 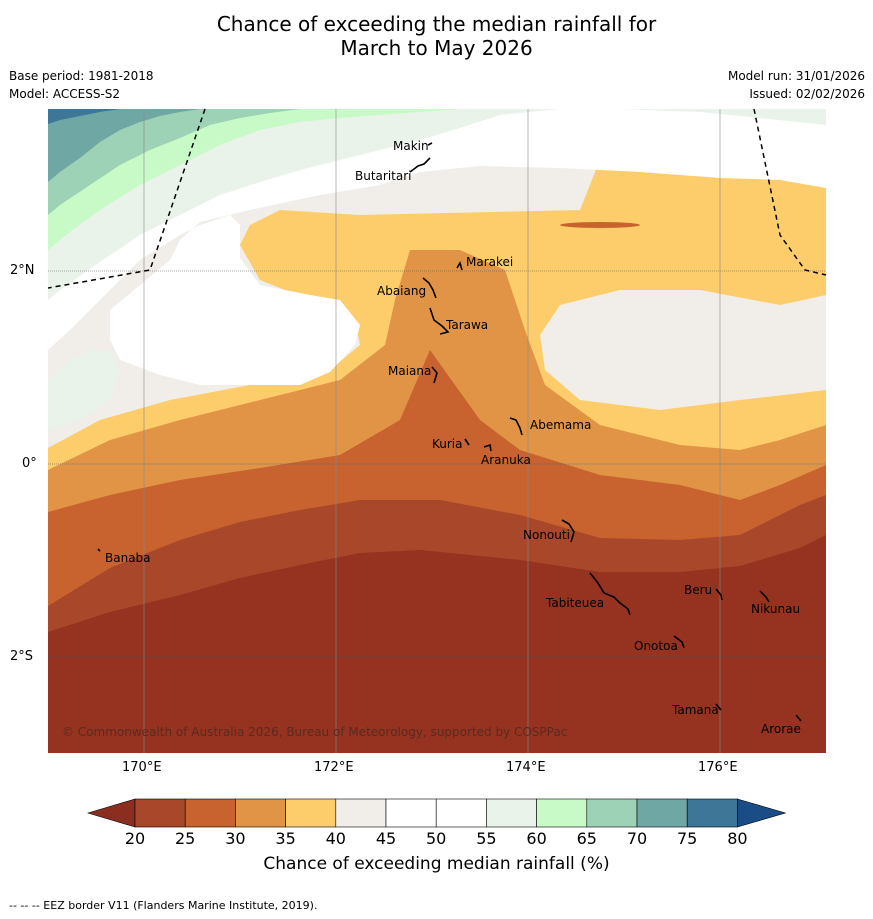 What do you see at coordinates (560, 425) in the screenshot?
I see `island-label-abemama: Abemama` at bounding box center [560, 425].